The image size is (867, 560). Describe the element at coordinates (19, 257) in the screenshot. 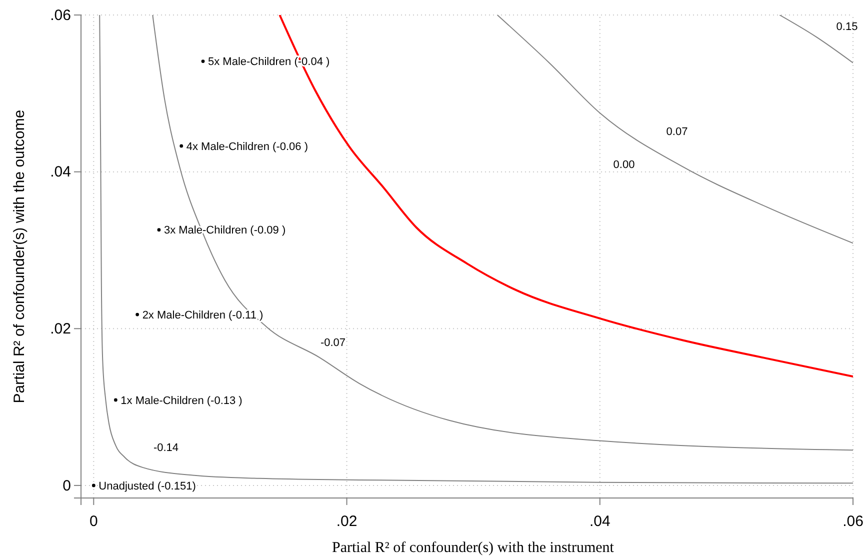

I see `y-axis-title: Partial R² of confounder(s) with the outcome` at that location.